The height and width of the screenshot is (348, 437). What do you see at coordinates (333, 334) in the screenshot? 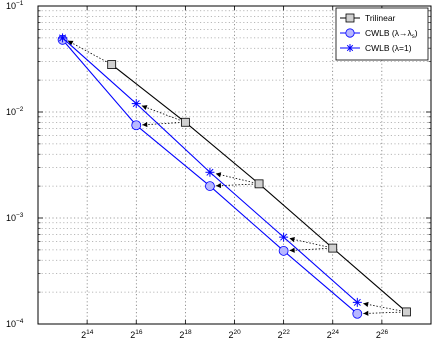
I see `x-tick-label: 224` at bounding box center [333, 334].